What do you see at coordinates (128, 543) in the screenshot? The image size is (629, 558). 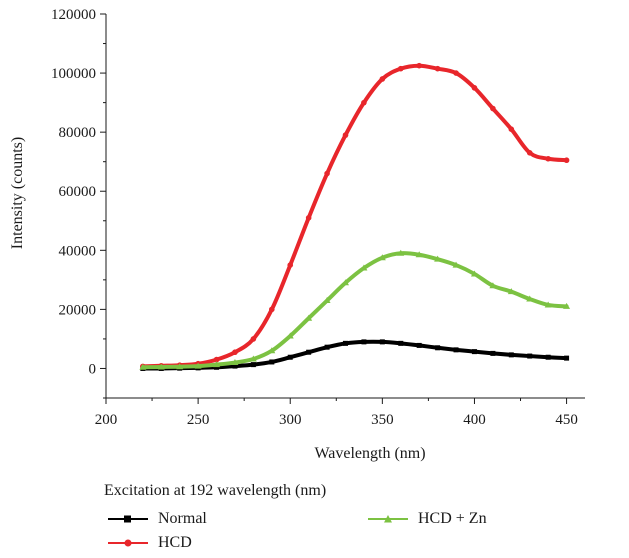 I see `legend-swatch-hcd` at bounding box center [128, 543].